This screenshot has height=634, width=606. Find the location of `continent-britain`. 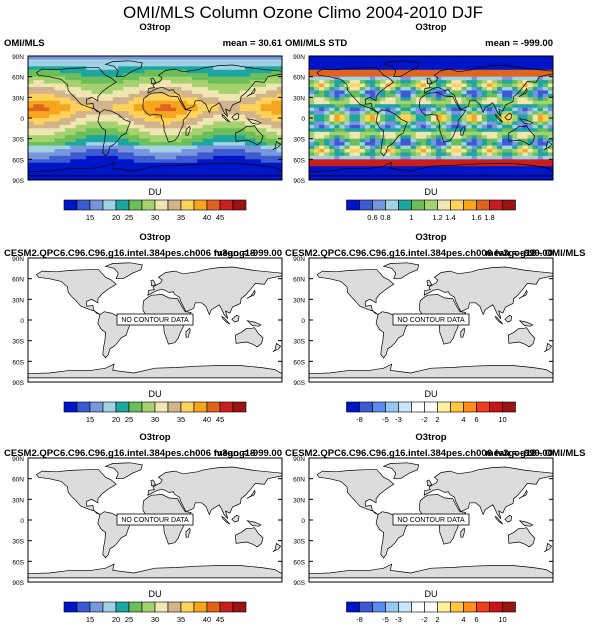

continent-britain is located at coordinates (429, 81).